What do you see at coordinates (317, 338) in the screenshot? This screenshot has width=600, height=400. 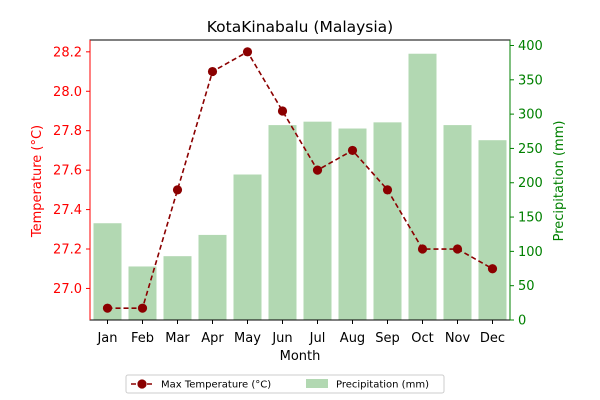 I see `x-tick-label: Jul` at bounding box center [317, 338].